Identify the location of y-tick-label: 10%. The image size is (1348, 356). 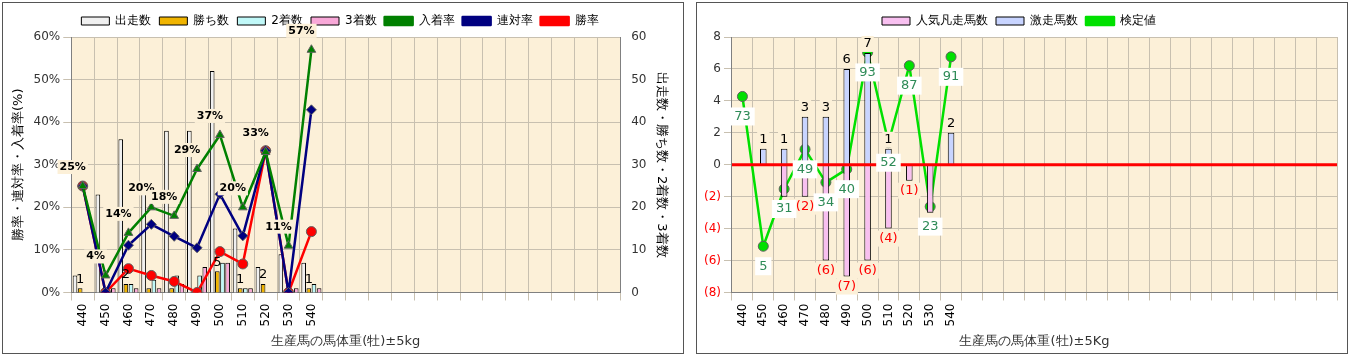
(47, 249).